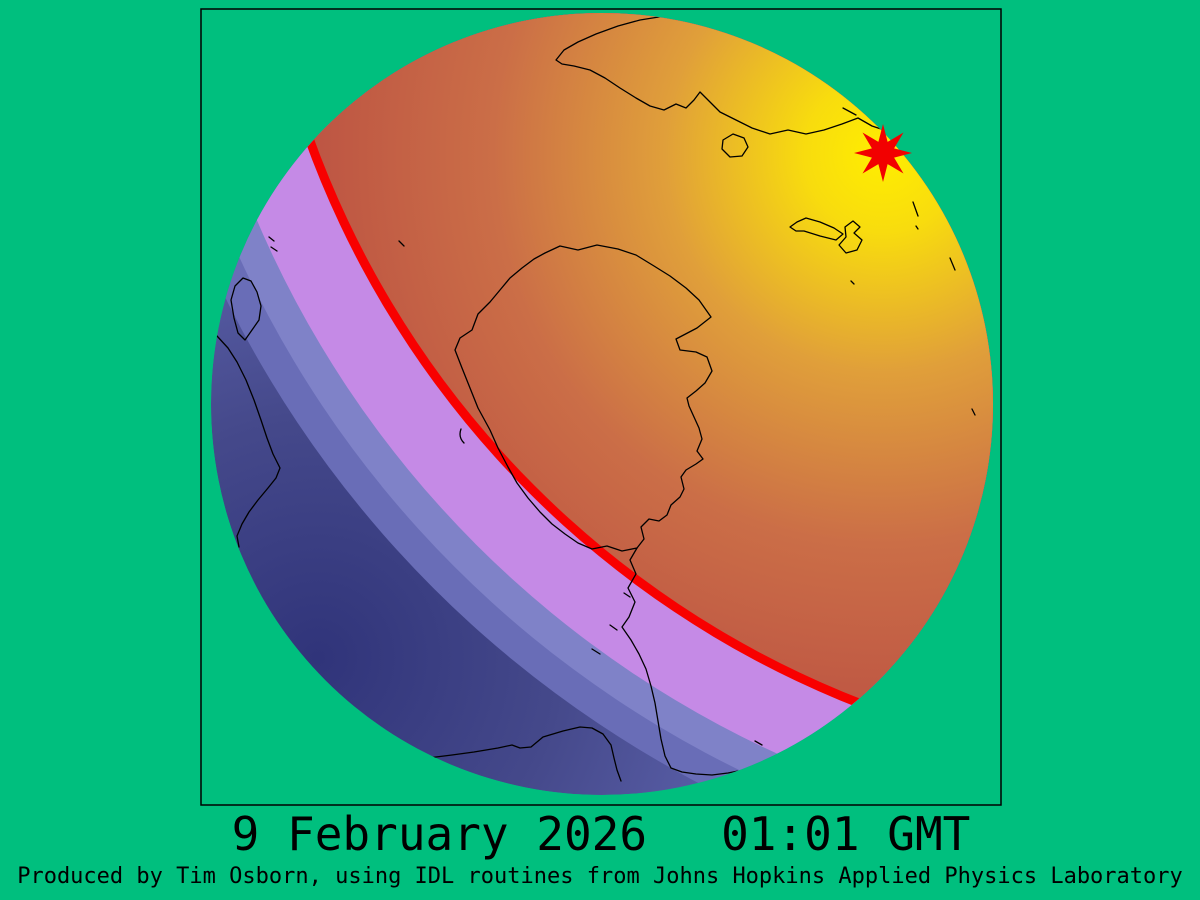 The width and height of the screenshot is (1200, 900). I want to click on coastline-new-zealand-north, so click(850, 237).